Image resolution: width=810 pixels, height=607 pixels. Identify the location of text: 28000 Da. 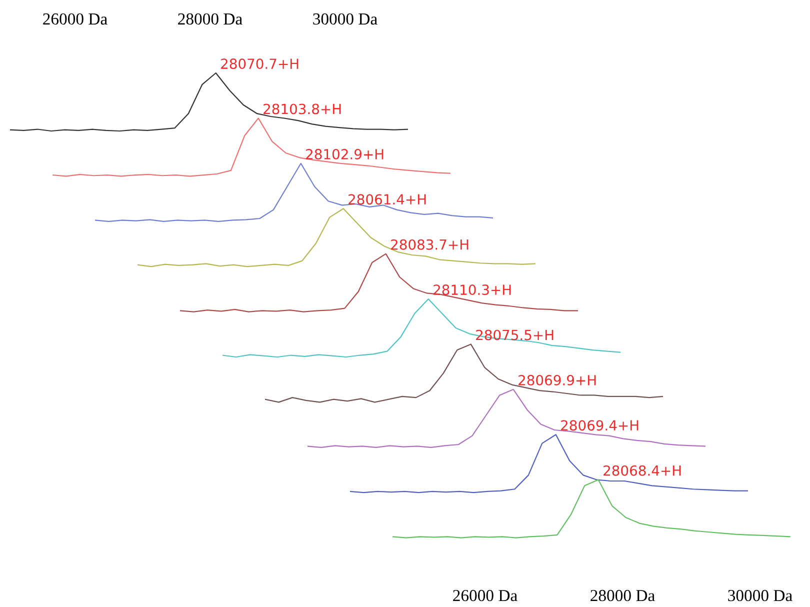
(622, 596).